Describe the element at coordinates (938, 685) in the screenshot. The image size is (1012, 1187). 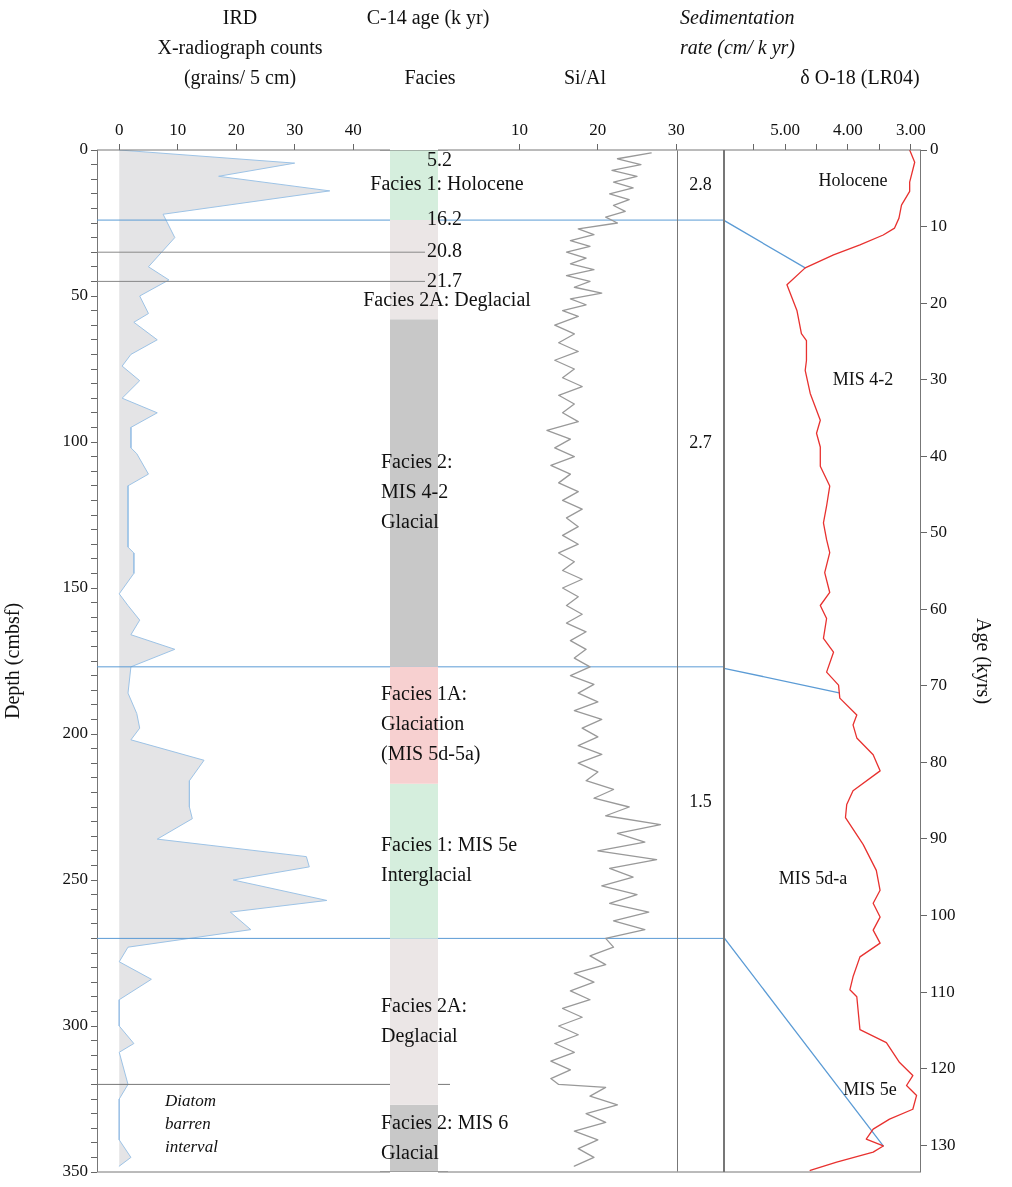
I see `y-tick-label: 70` at that location.